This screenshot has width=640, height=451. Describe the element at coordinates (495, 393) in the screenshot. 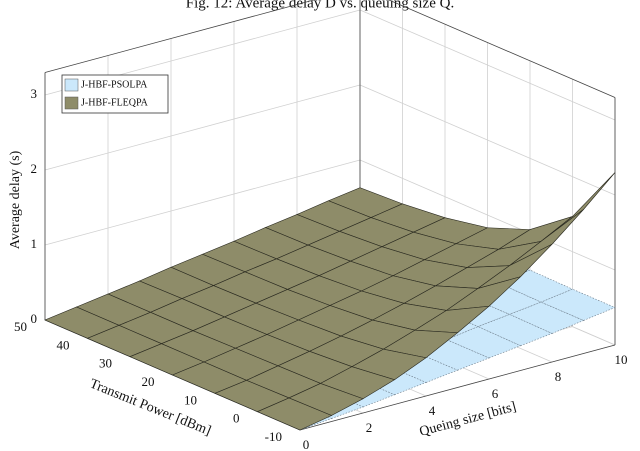

I see `x-tick-label: 6` at that location.